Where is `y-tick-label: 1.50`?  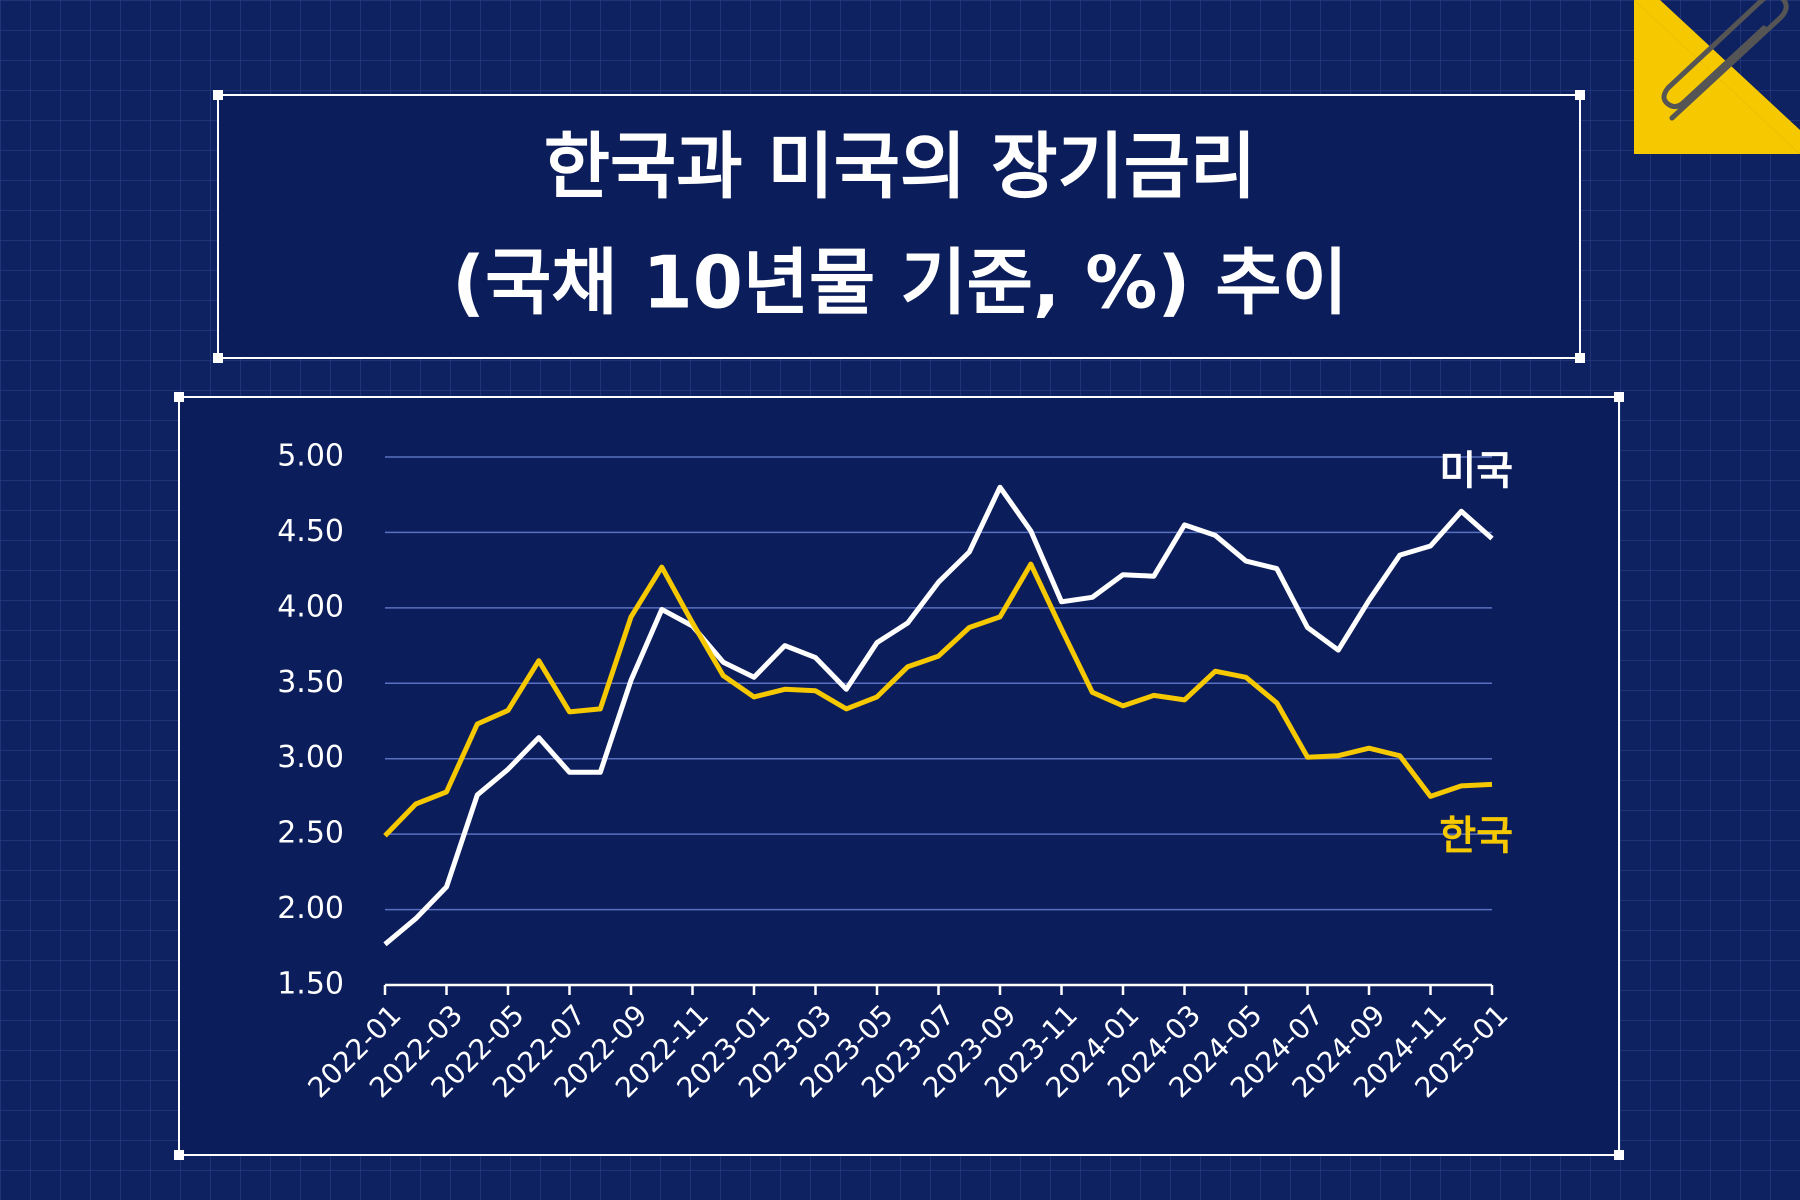
y-tick-label: 1.50 is located at coordinates (310, 984).